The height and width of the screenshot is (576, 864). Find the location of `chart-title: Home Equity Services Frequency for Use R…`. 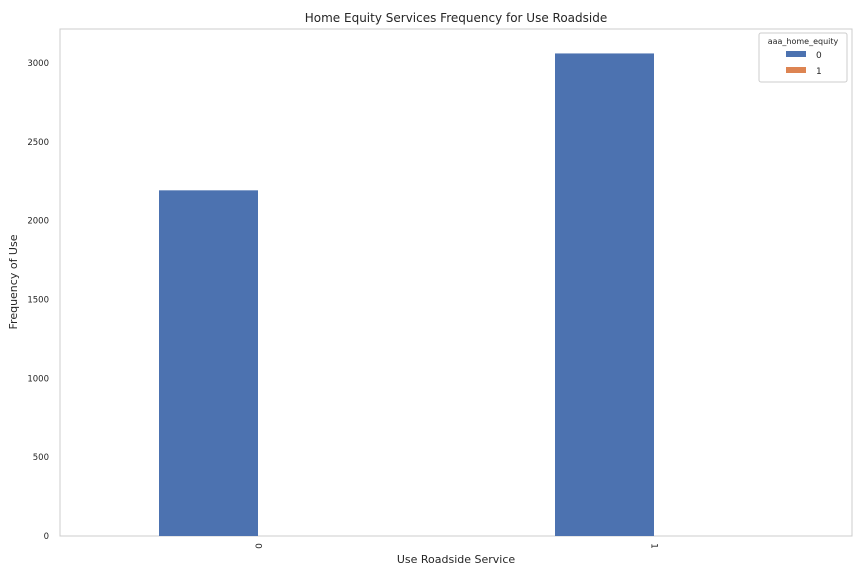

chart-title: Home Equity Services Frequency for Use R… is located at coordinates (456, 18).